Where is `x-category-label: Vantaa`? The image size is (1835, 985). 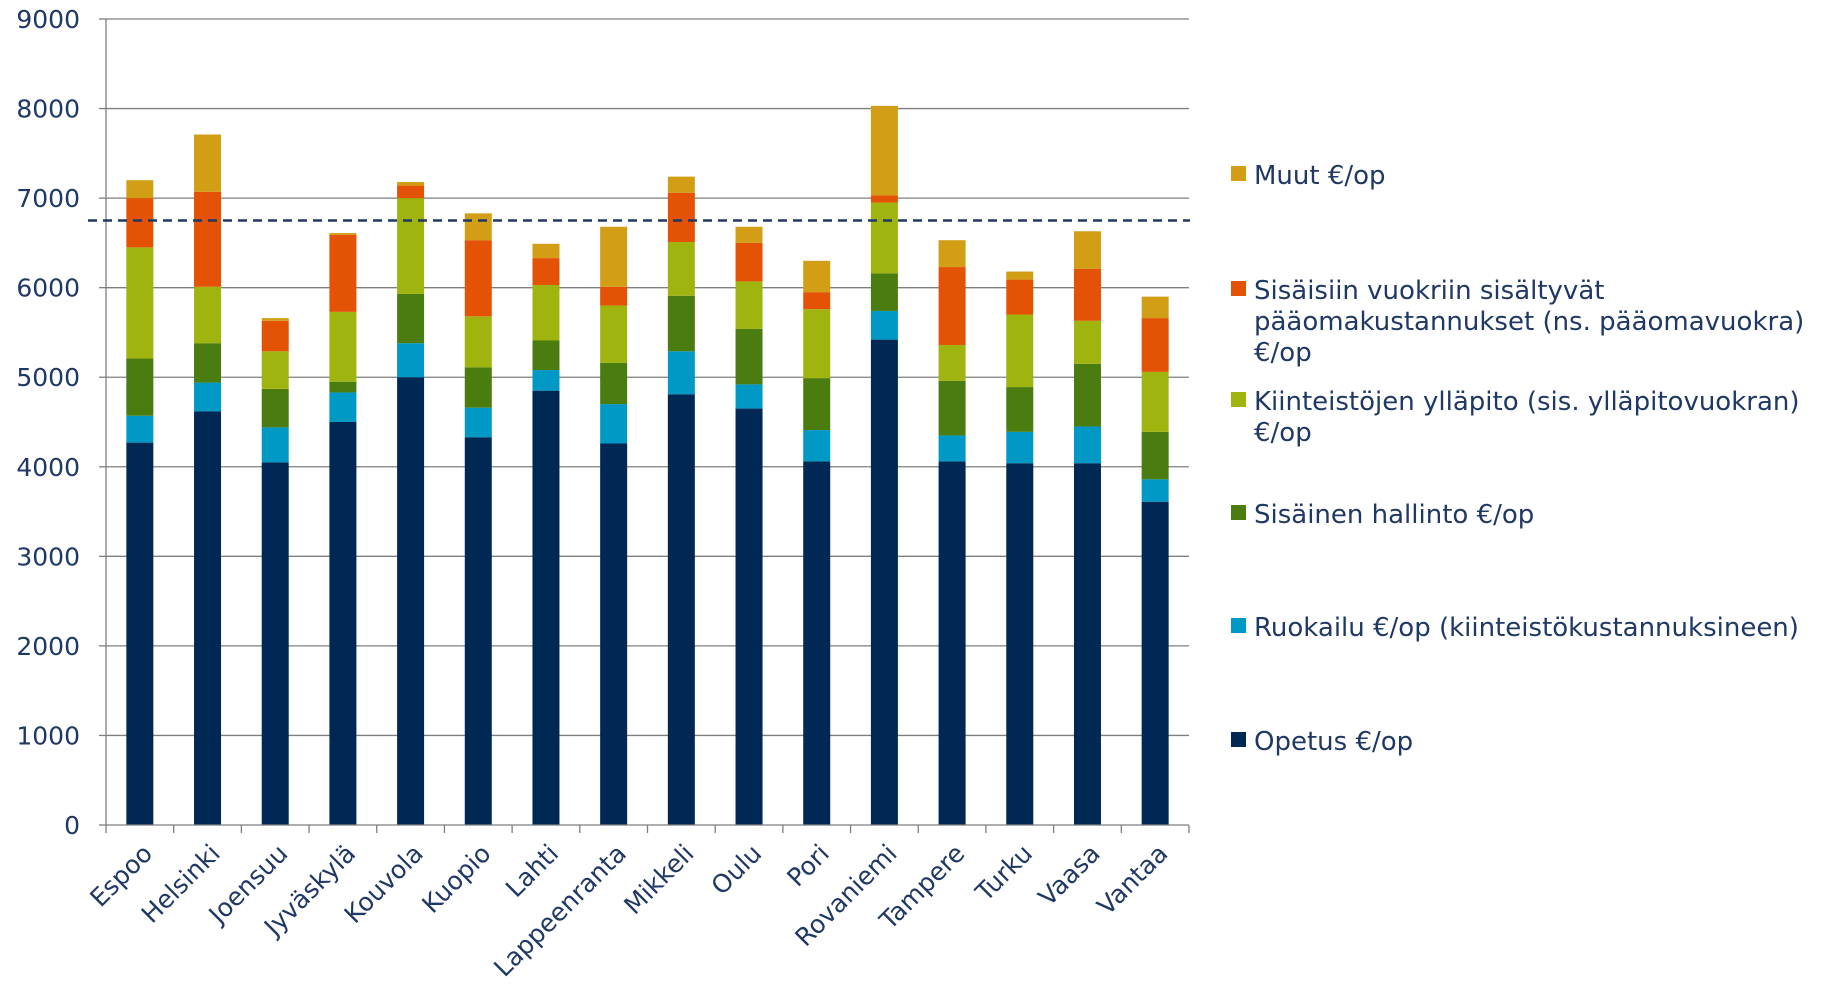
x-category-label: Vantaa is located at coordinates (1133, 880).